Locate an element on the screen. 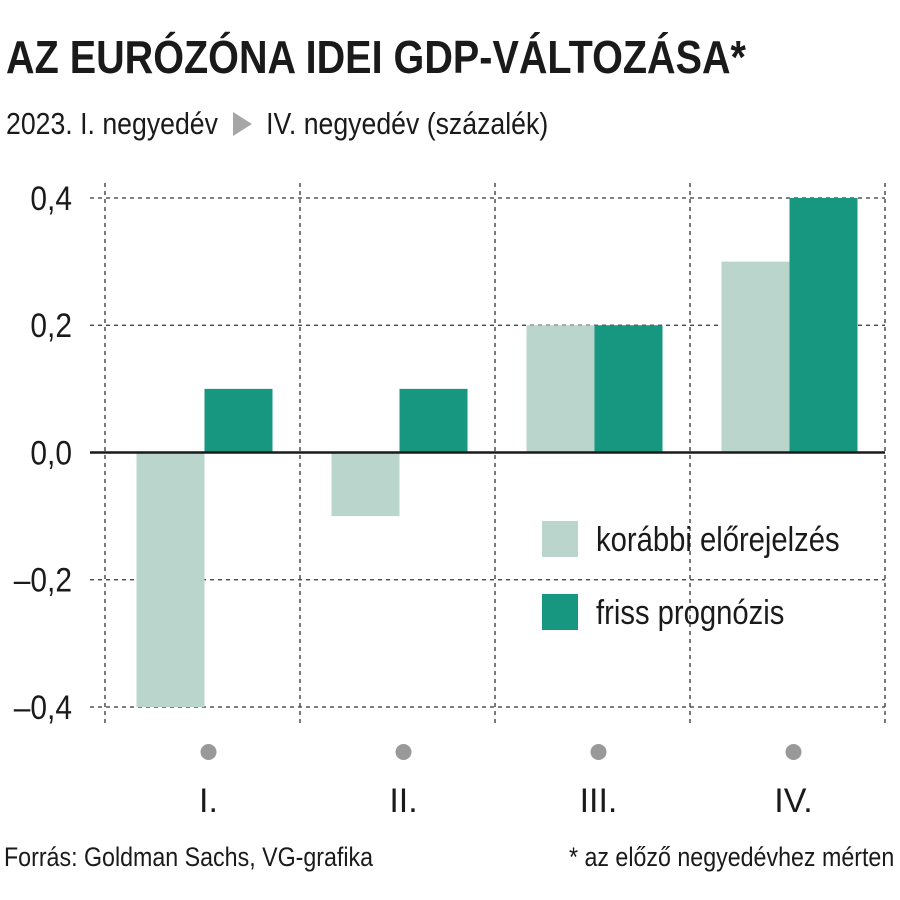  y-tick-label: 0,0 is located at coordinates (51, 453).